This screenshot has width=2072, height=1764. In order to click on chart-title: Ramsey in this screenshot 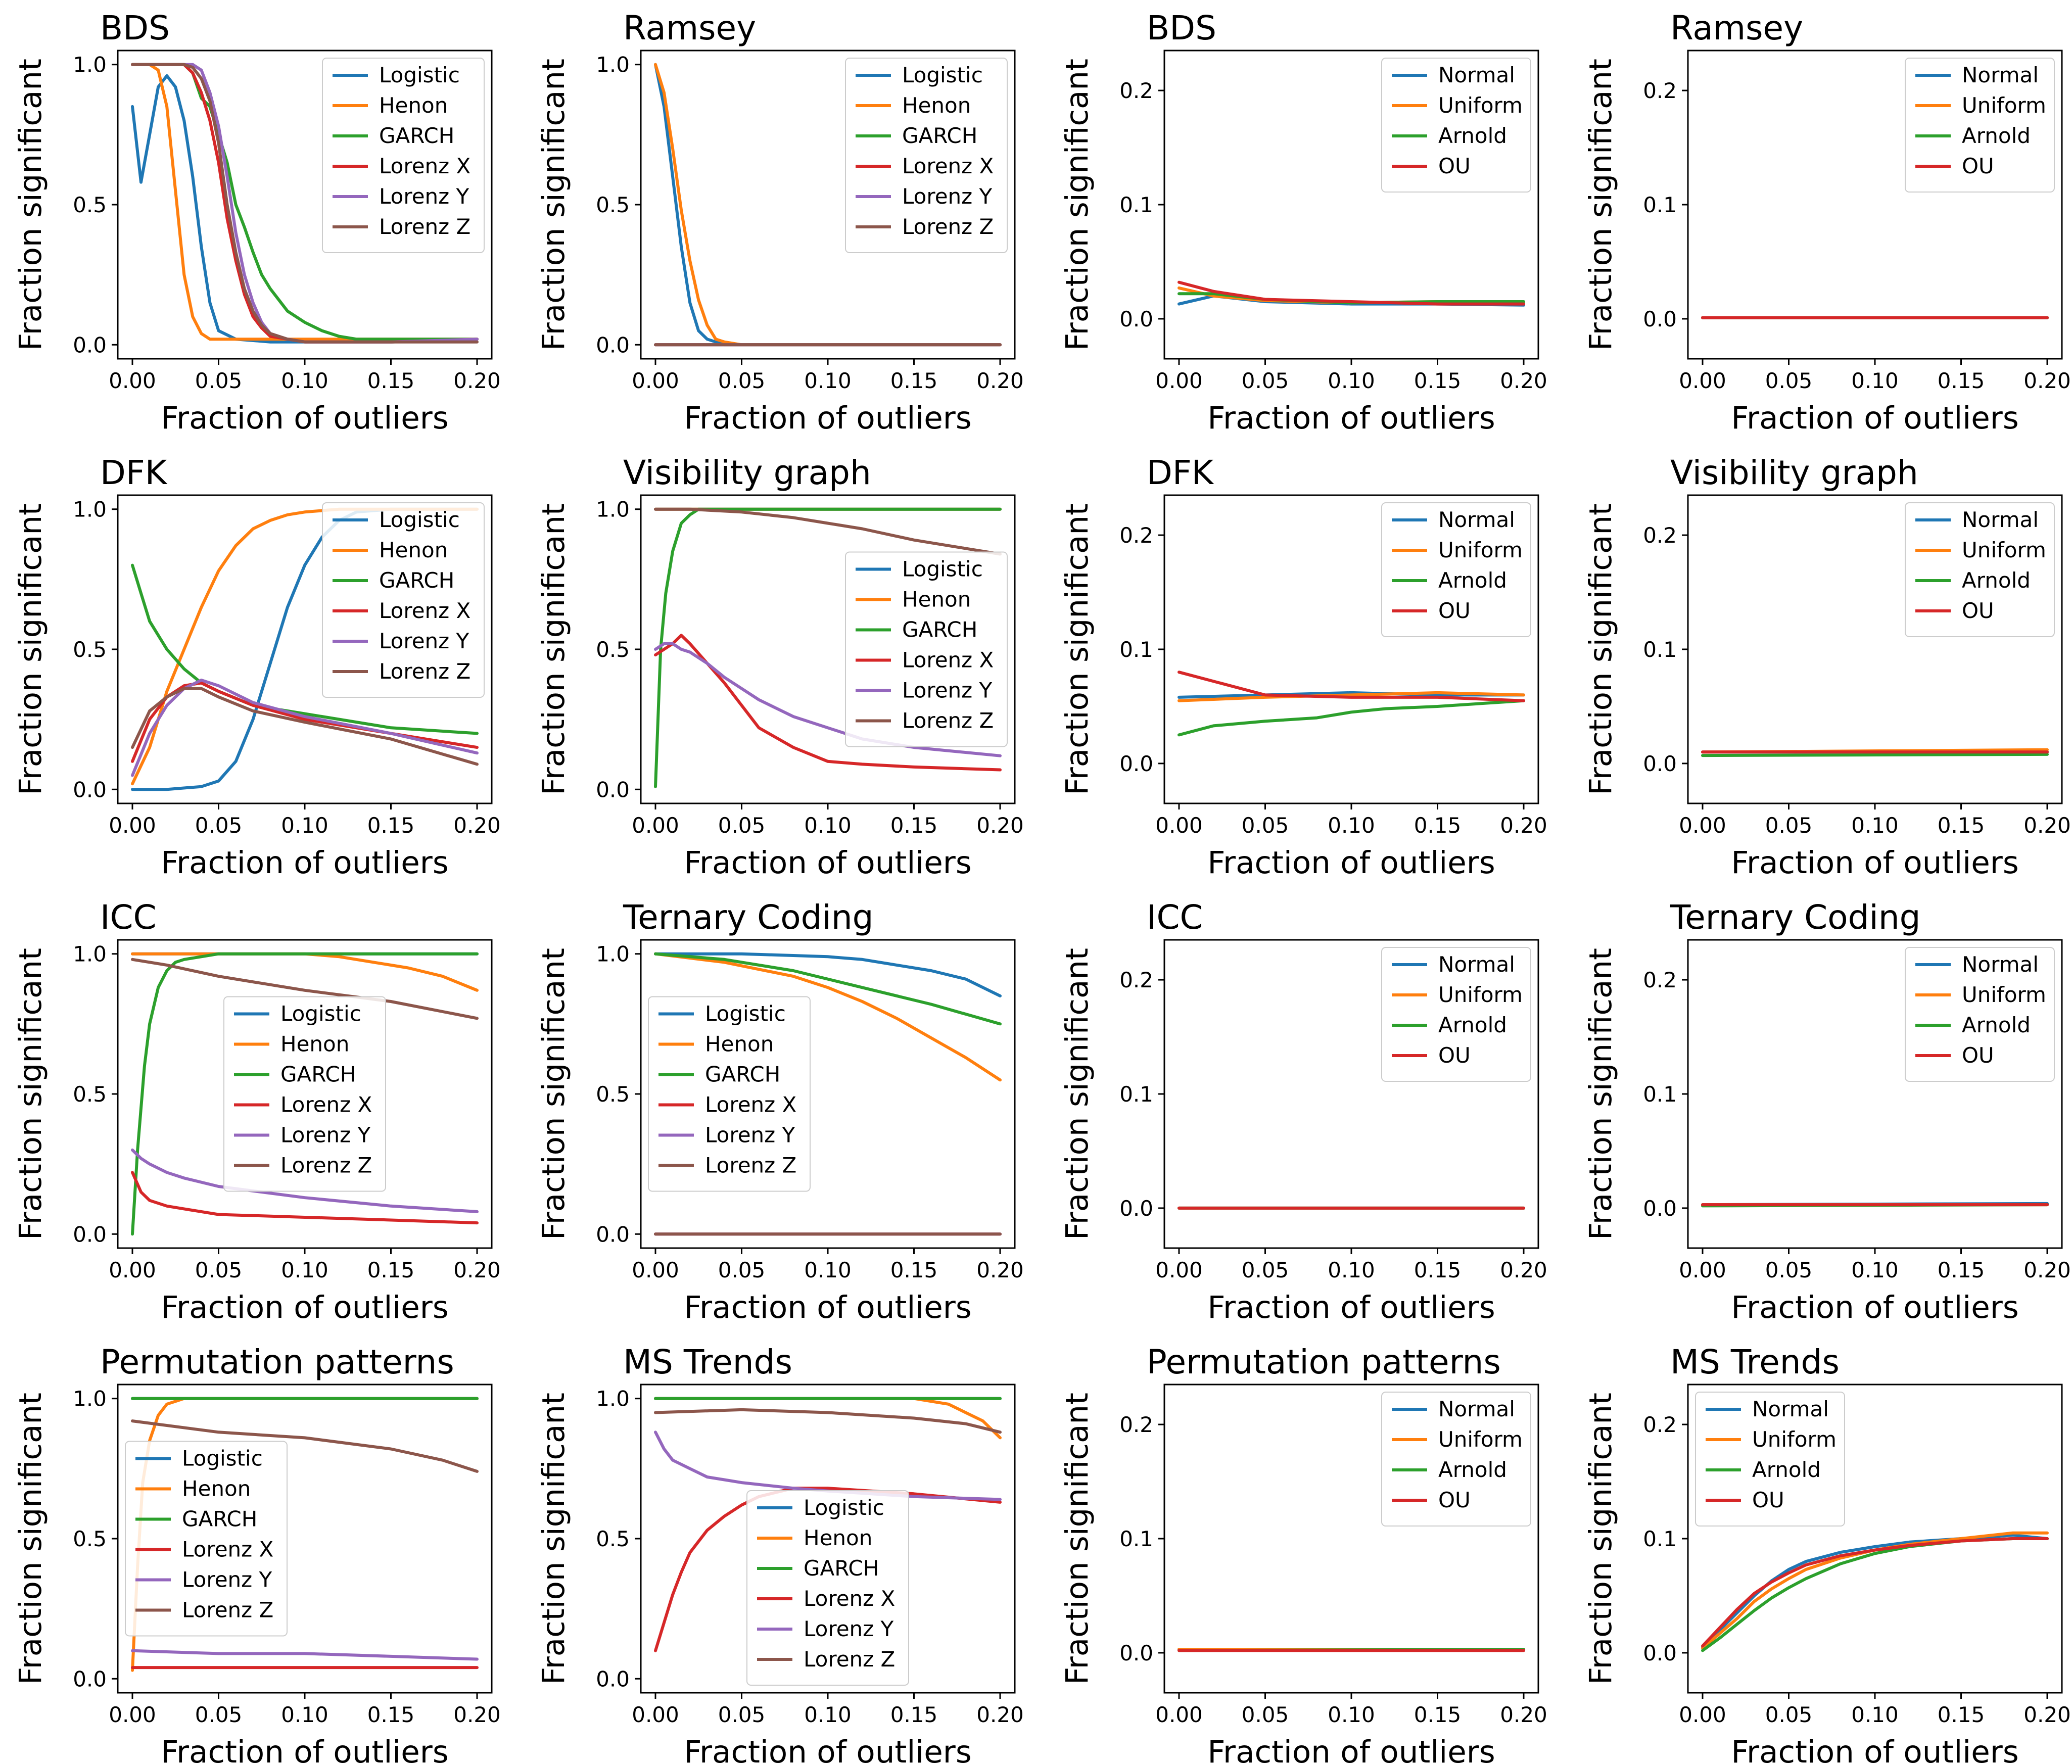, I will do `click(1736, 28)`.